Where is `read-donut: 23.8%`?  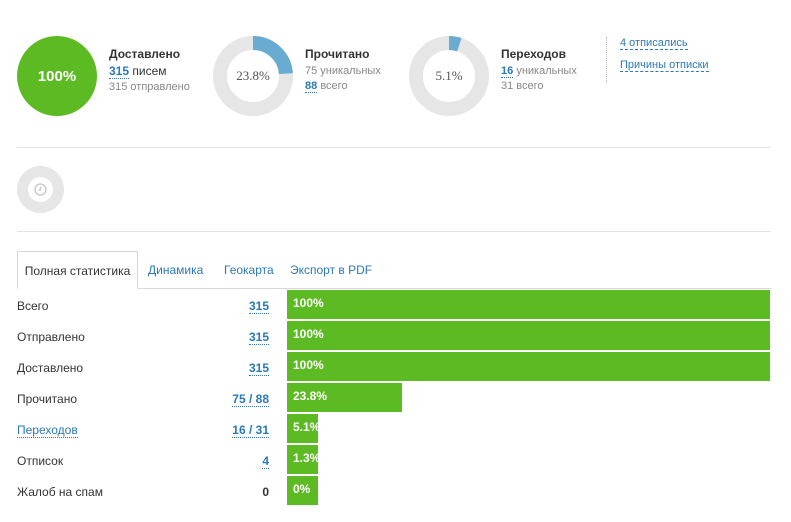 read-donut: 23.8% is located at coordinates (253, 76).